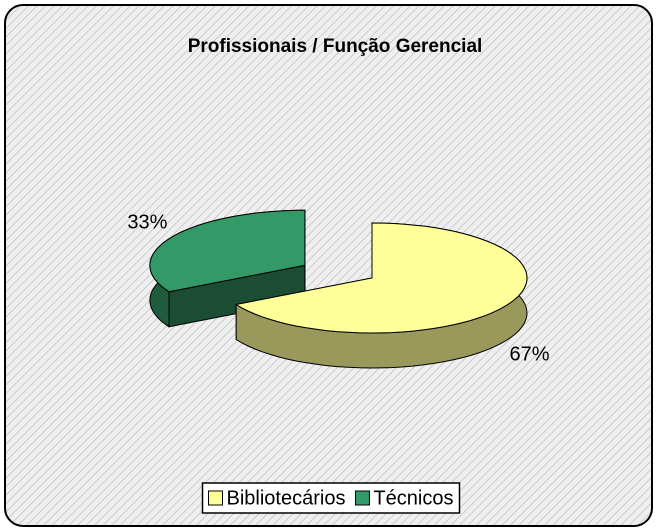 This screenshot has height=531, width=657. Describe the element at coordinates (335, 46) in the screenshot. I see `chart-title: Profissionais / Função Gerencial` at that location.